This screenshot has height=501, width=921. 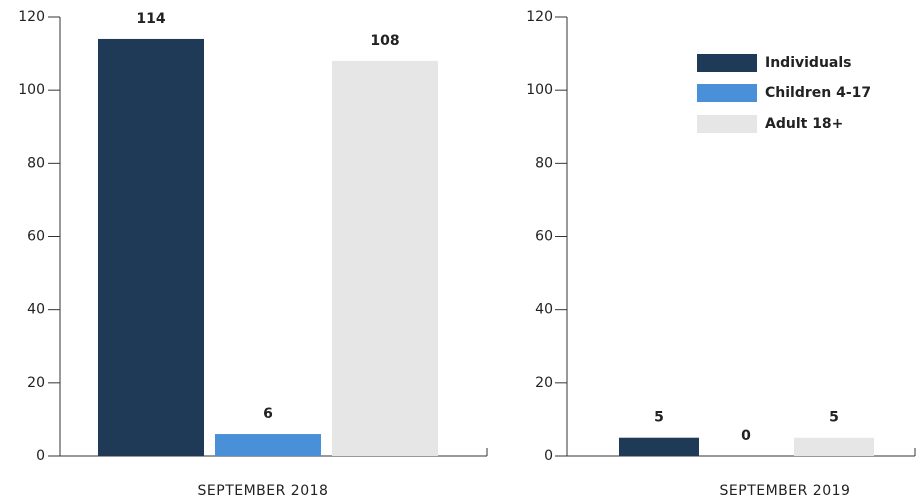 What do you see at coordinates (808, 63) in the screenshot?
I see `legend-label: Individuals` at bounding box center [808, 63].